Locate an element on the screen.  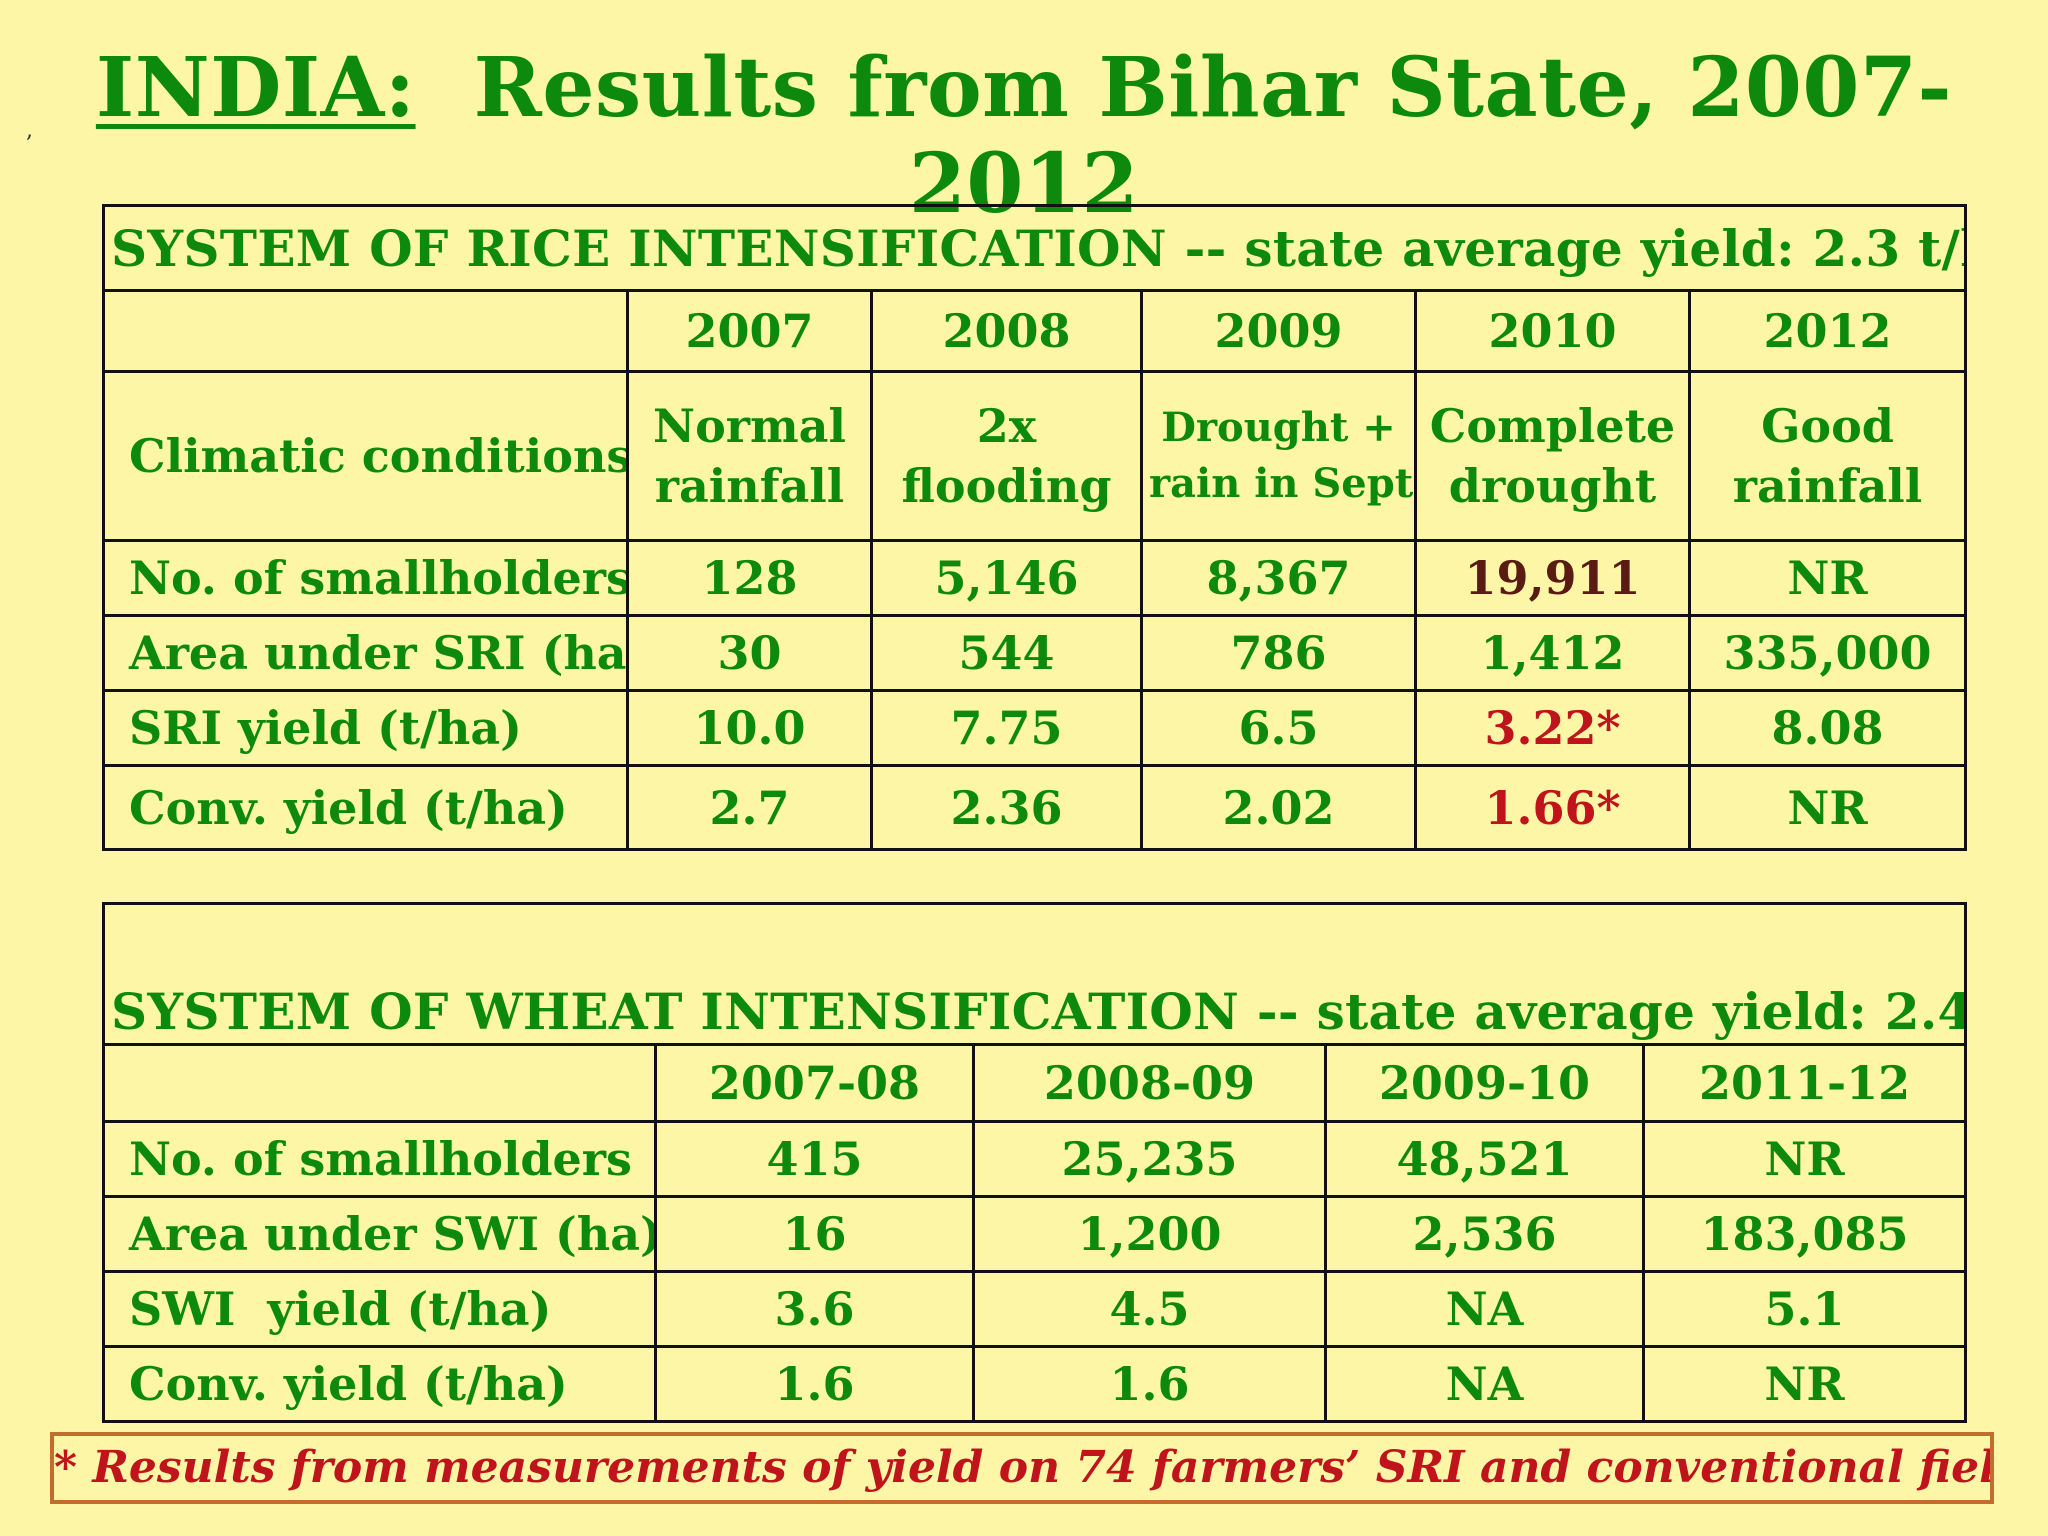
table-cell: 5,146 is located at coordinates (1006, 578).